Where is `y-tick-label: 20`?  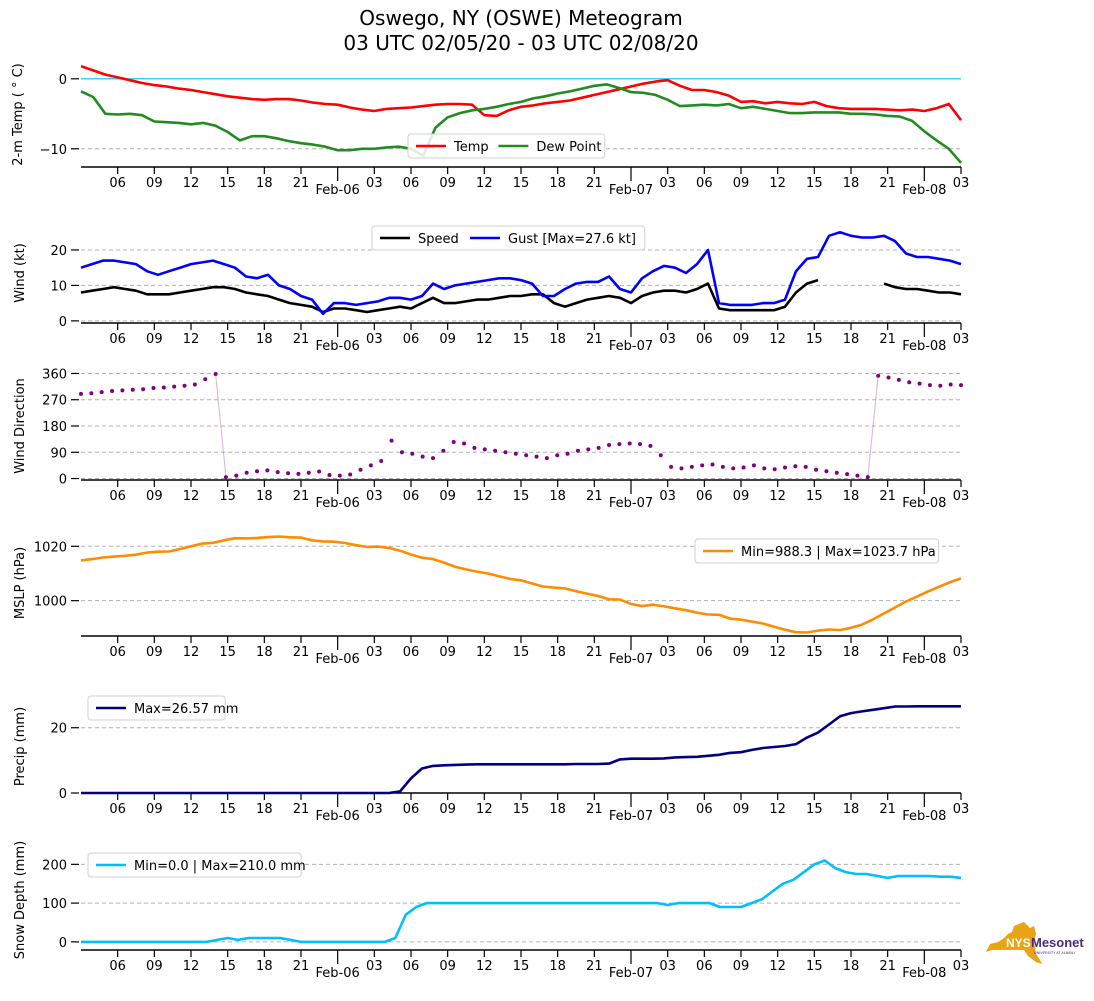 y-tick-label: 20 is located at coordinates (58, 729).